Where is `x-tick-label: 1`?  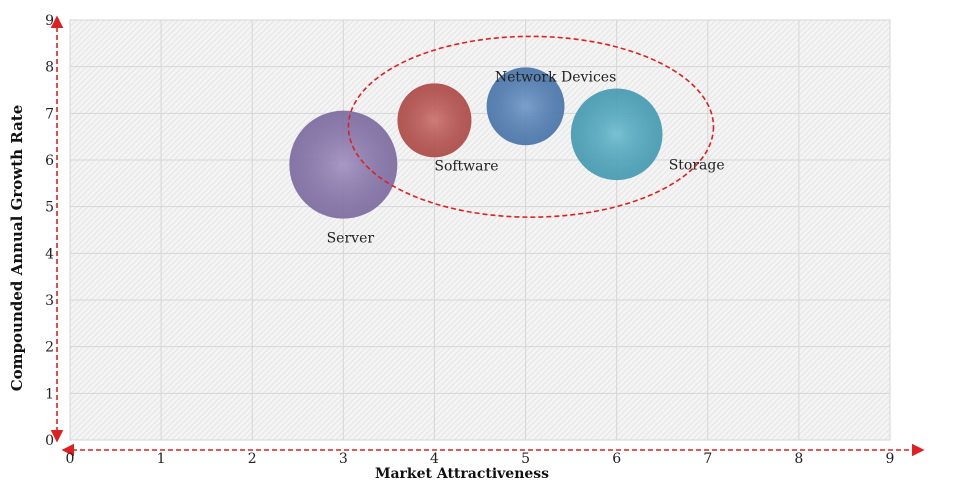
x-tick-label: 1 is located at coordinates (161, 459).